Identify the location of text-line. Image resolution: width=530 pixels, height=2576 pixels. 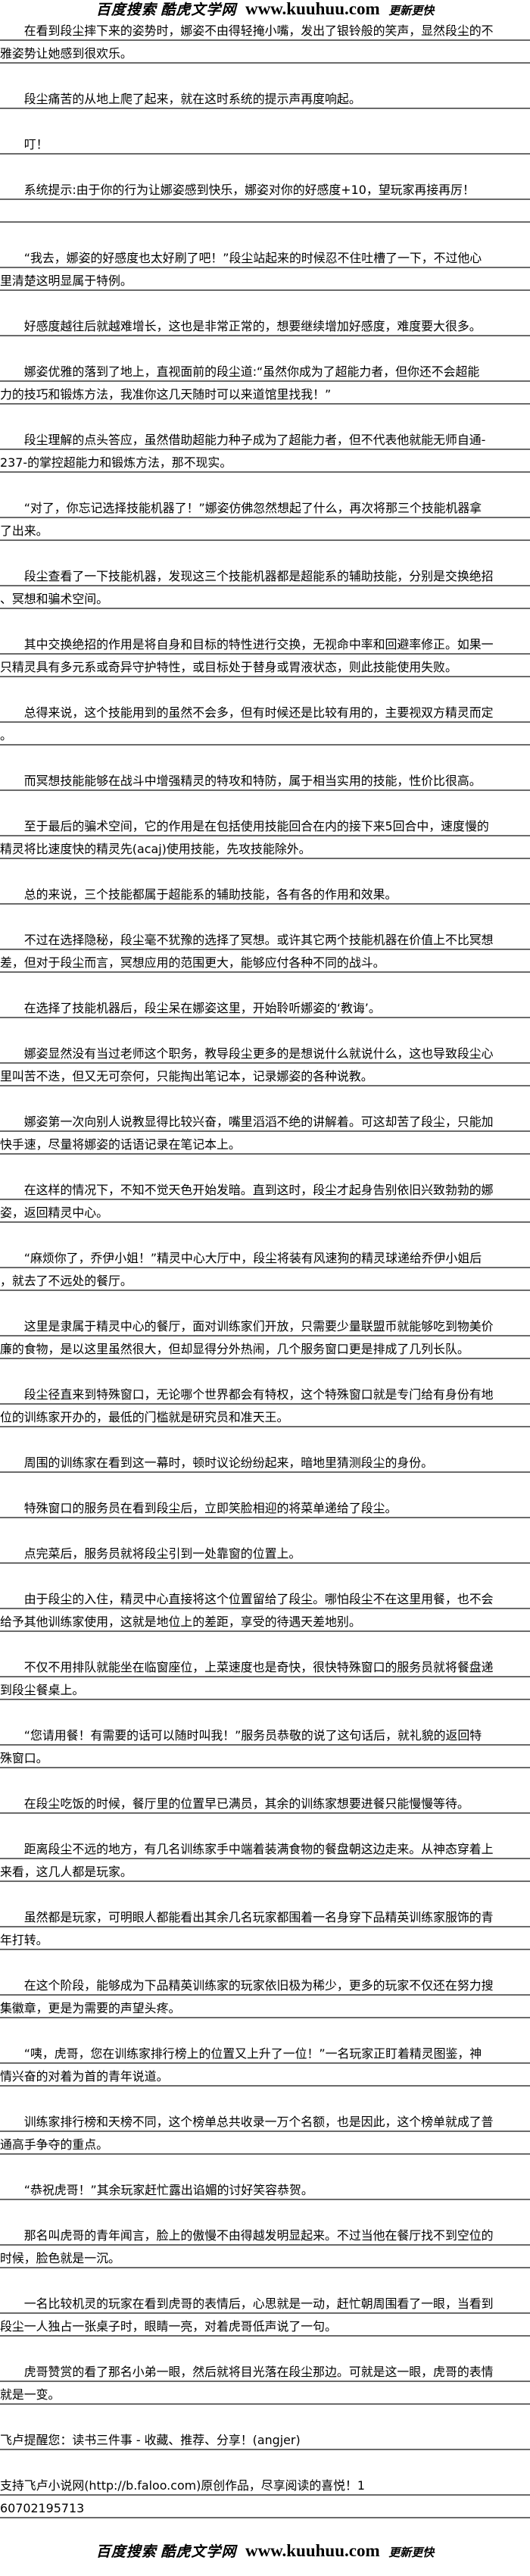
(265, 212).